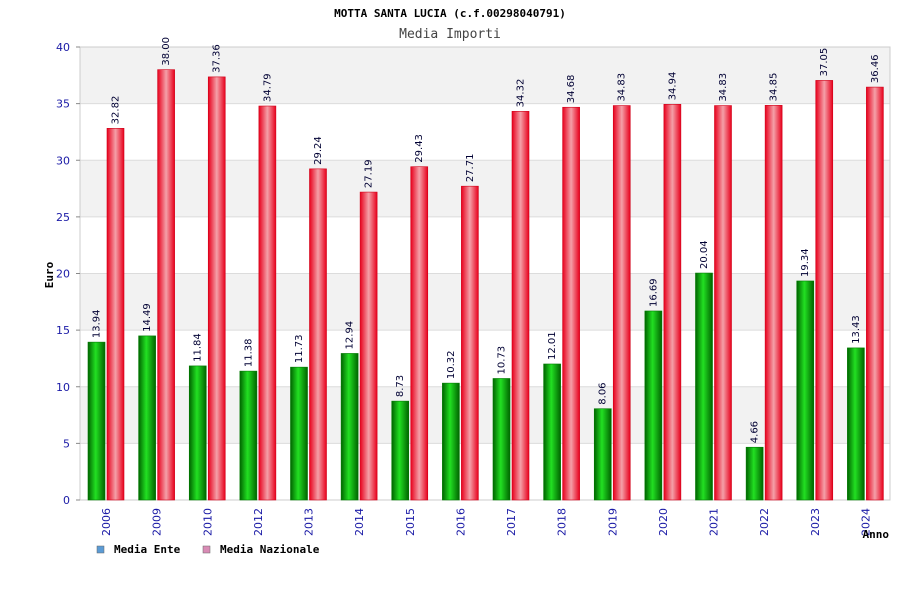 The height and width of the screenshot is (600, 900). What do you see at coordinates (450, 34) in the screenshot?
I see `chart-subtitle: Media Importi` at bounding box center [450, 34].